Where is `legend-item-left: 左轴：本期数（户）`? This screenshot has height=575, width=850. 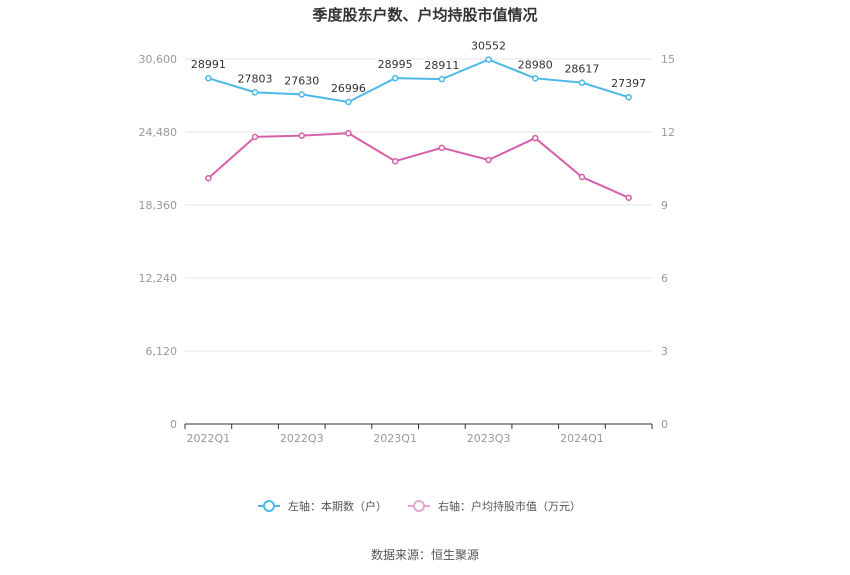 legend-item-left: 左轴：本期数（户） is located at coordinates (322, 506).